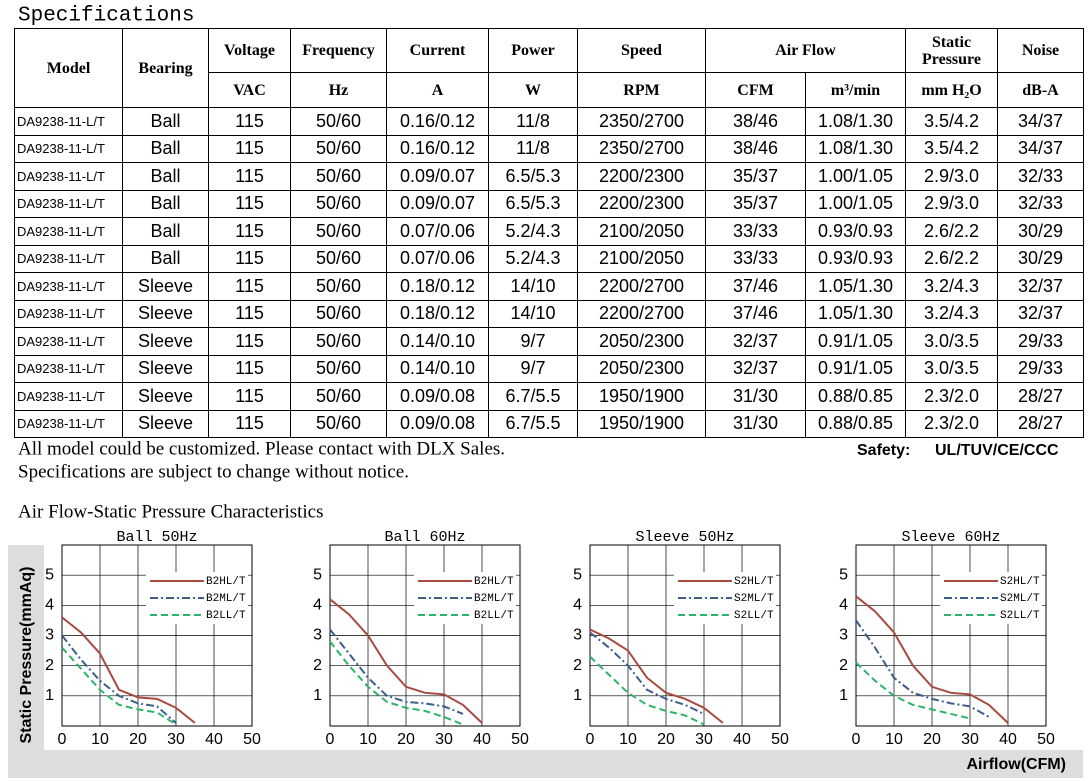 This screenshot has height=781, width=1089. I want to click on y-tick-label: 2, so click(577, 665).